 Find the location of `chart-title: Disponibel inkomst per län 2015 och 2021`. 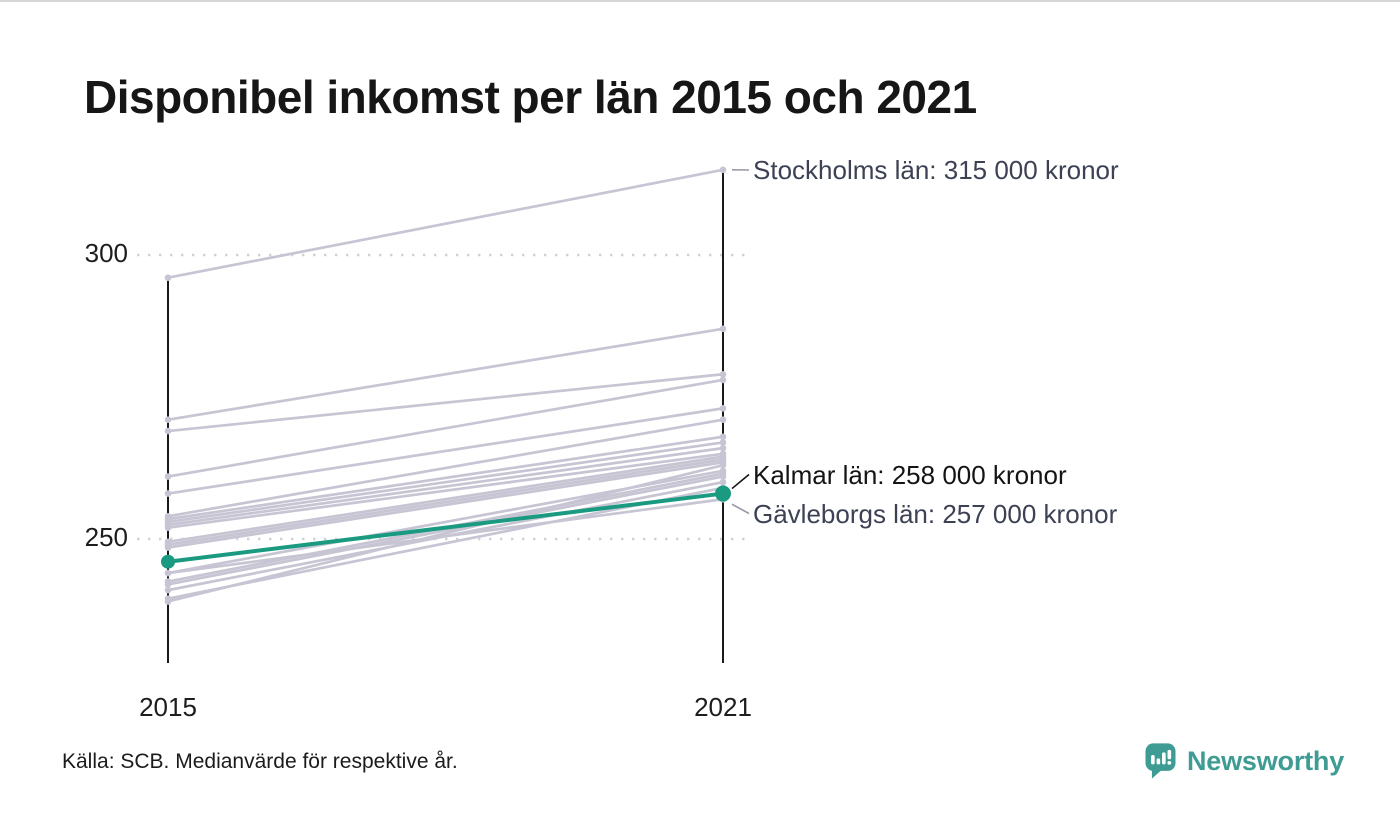

chart-title: Disponibel inkomst per län 2015 och 2021 is located at coordinates (530, 97).